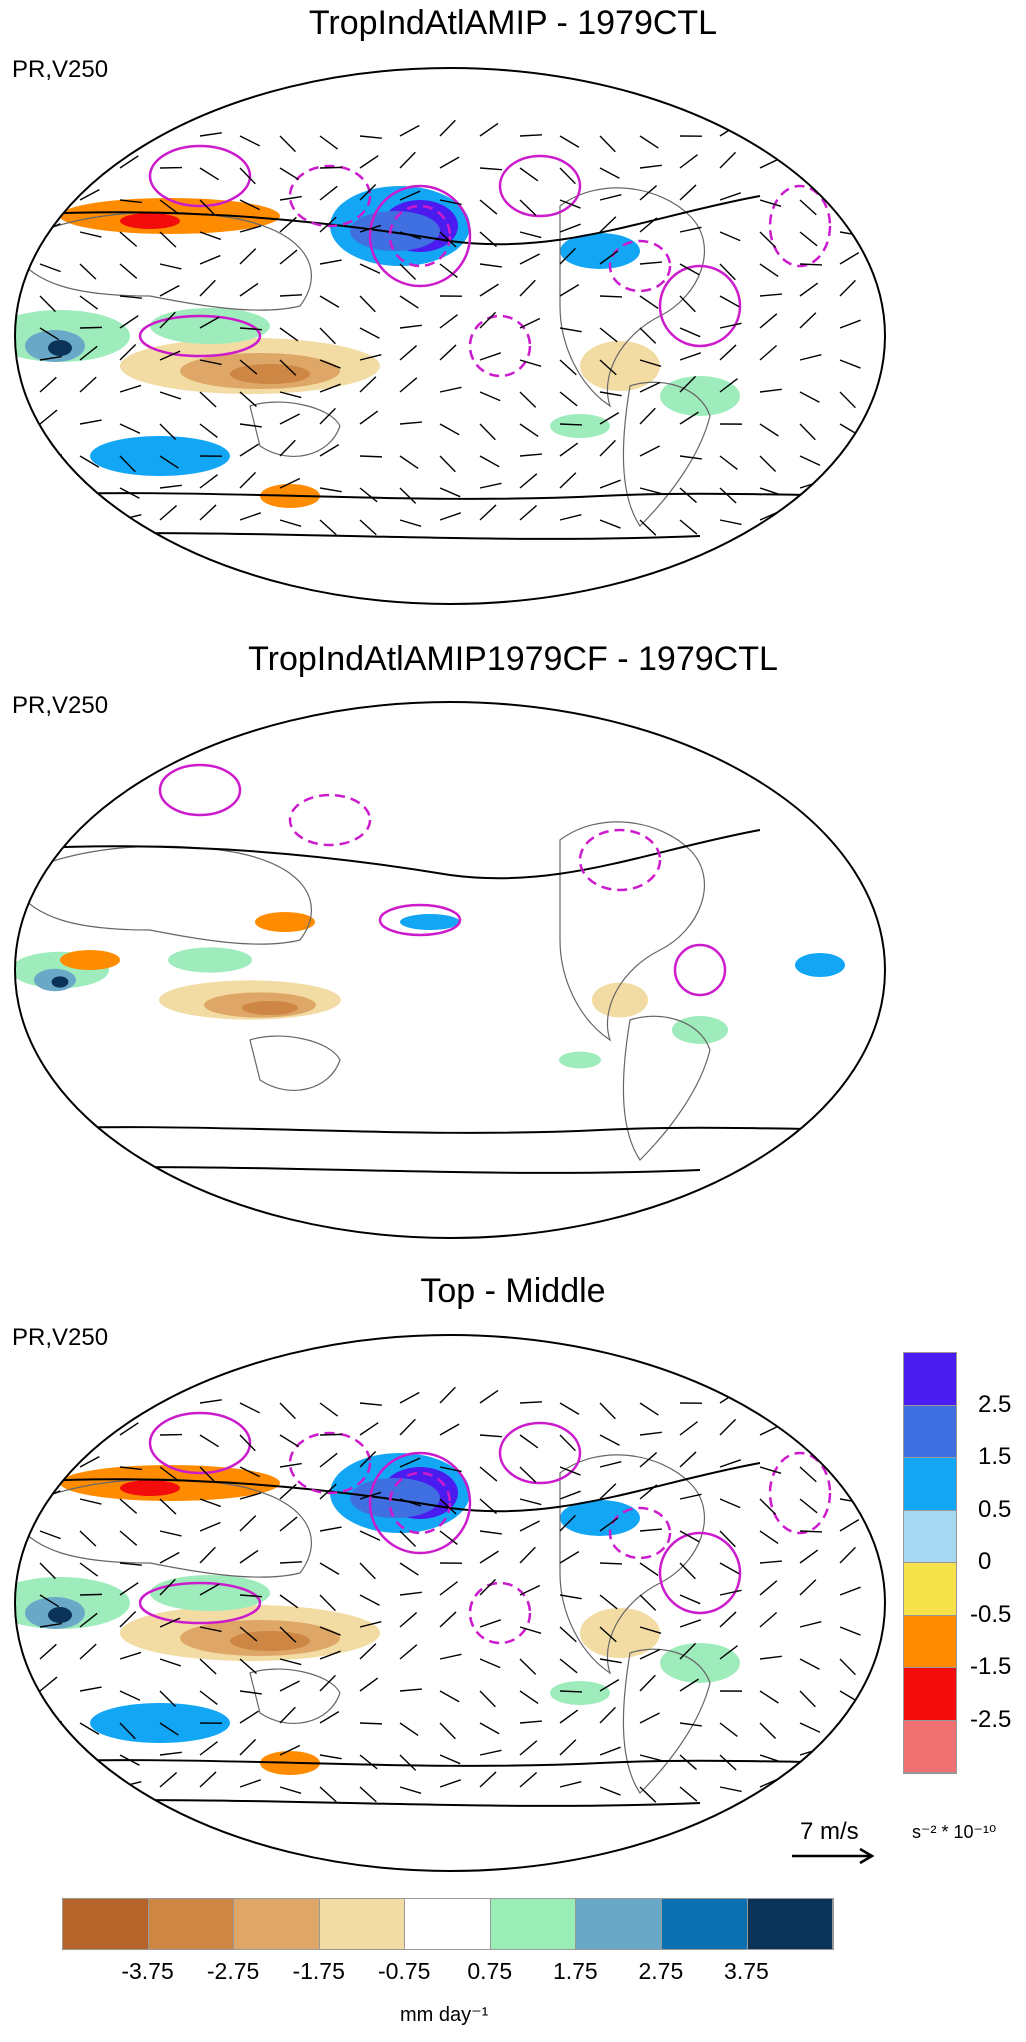 This screenshot has width=1026, height=2042. Describe the element at coordinates (490, 1971) in the screenshot. I see `bottom-colorbar-label: 0.75` at that location.